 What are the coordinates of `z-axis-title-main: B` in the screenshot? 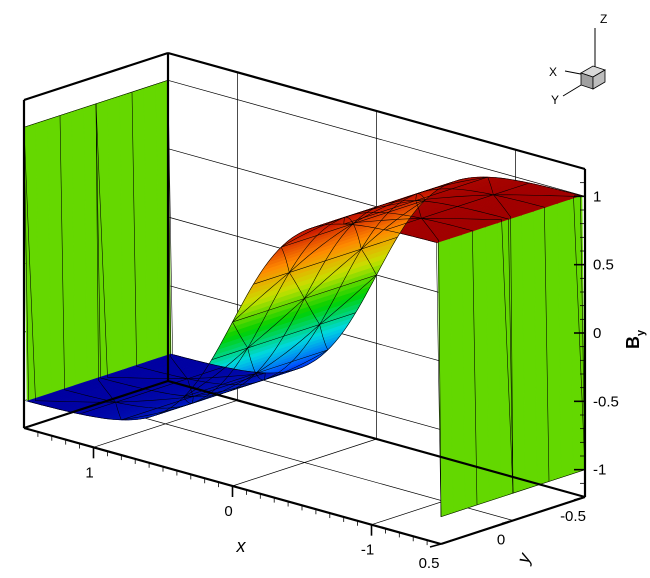 It's located at (633, 342).